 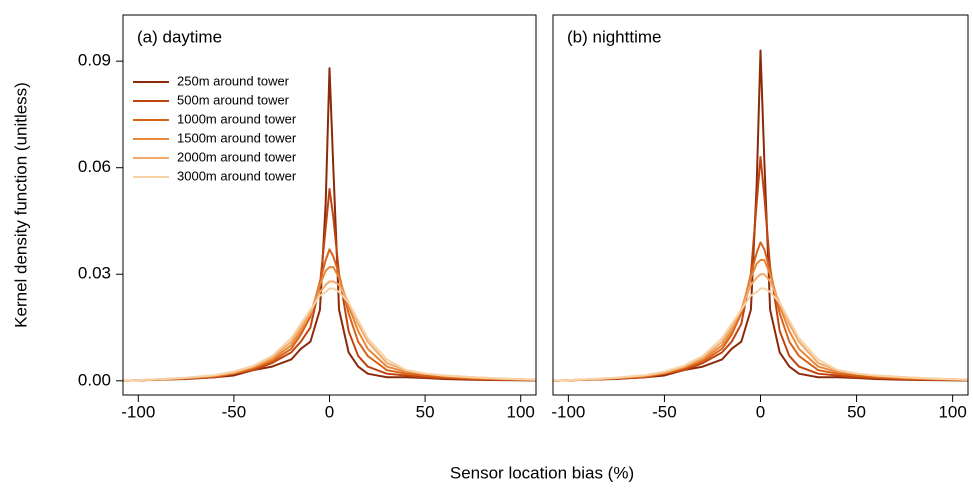 What do you see at coordinates (237, 118) in the screenshot?
I see `legend-label: 1000m around tower` at bounding box center [237, 118].